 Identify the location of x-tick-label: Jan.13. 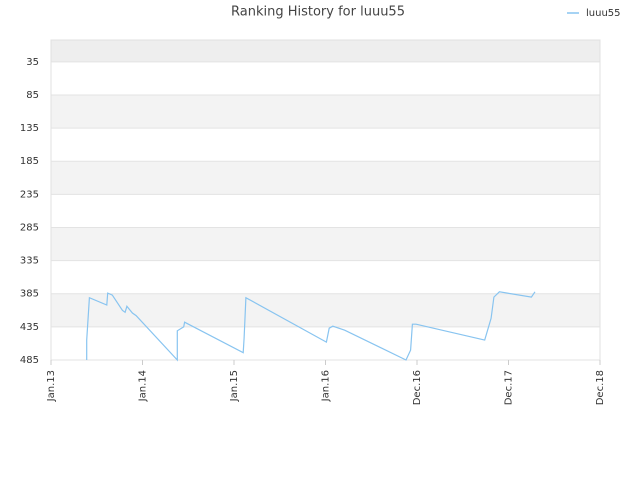
(51, 386).